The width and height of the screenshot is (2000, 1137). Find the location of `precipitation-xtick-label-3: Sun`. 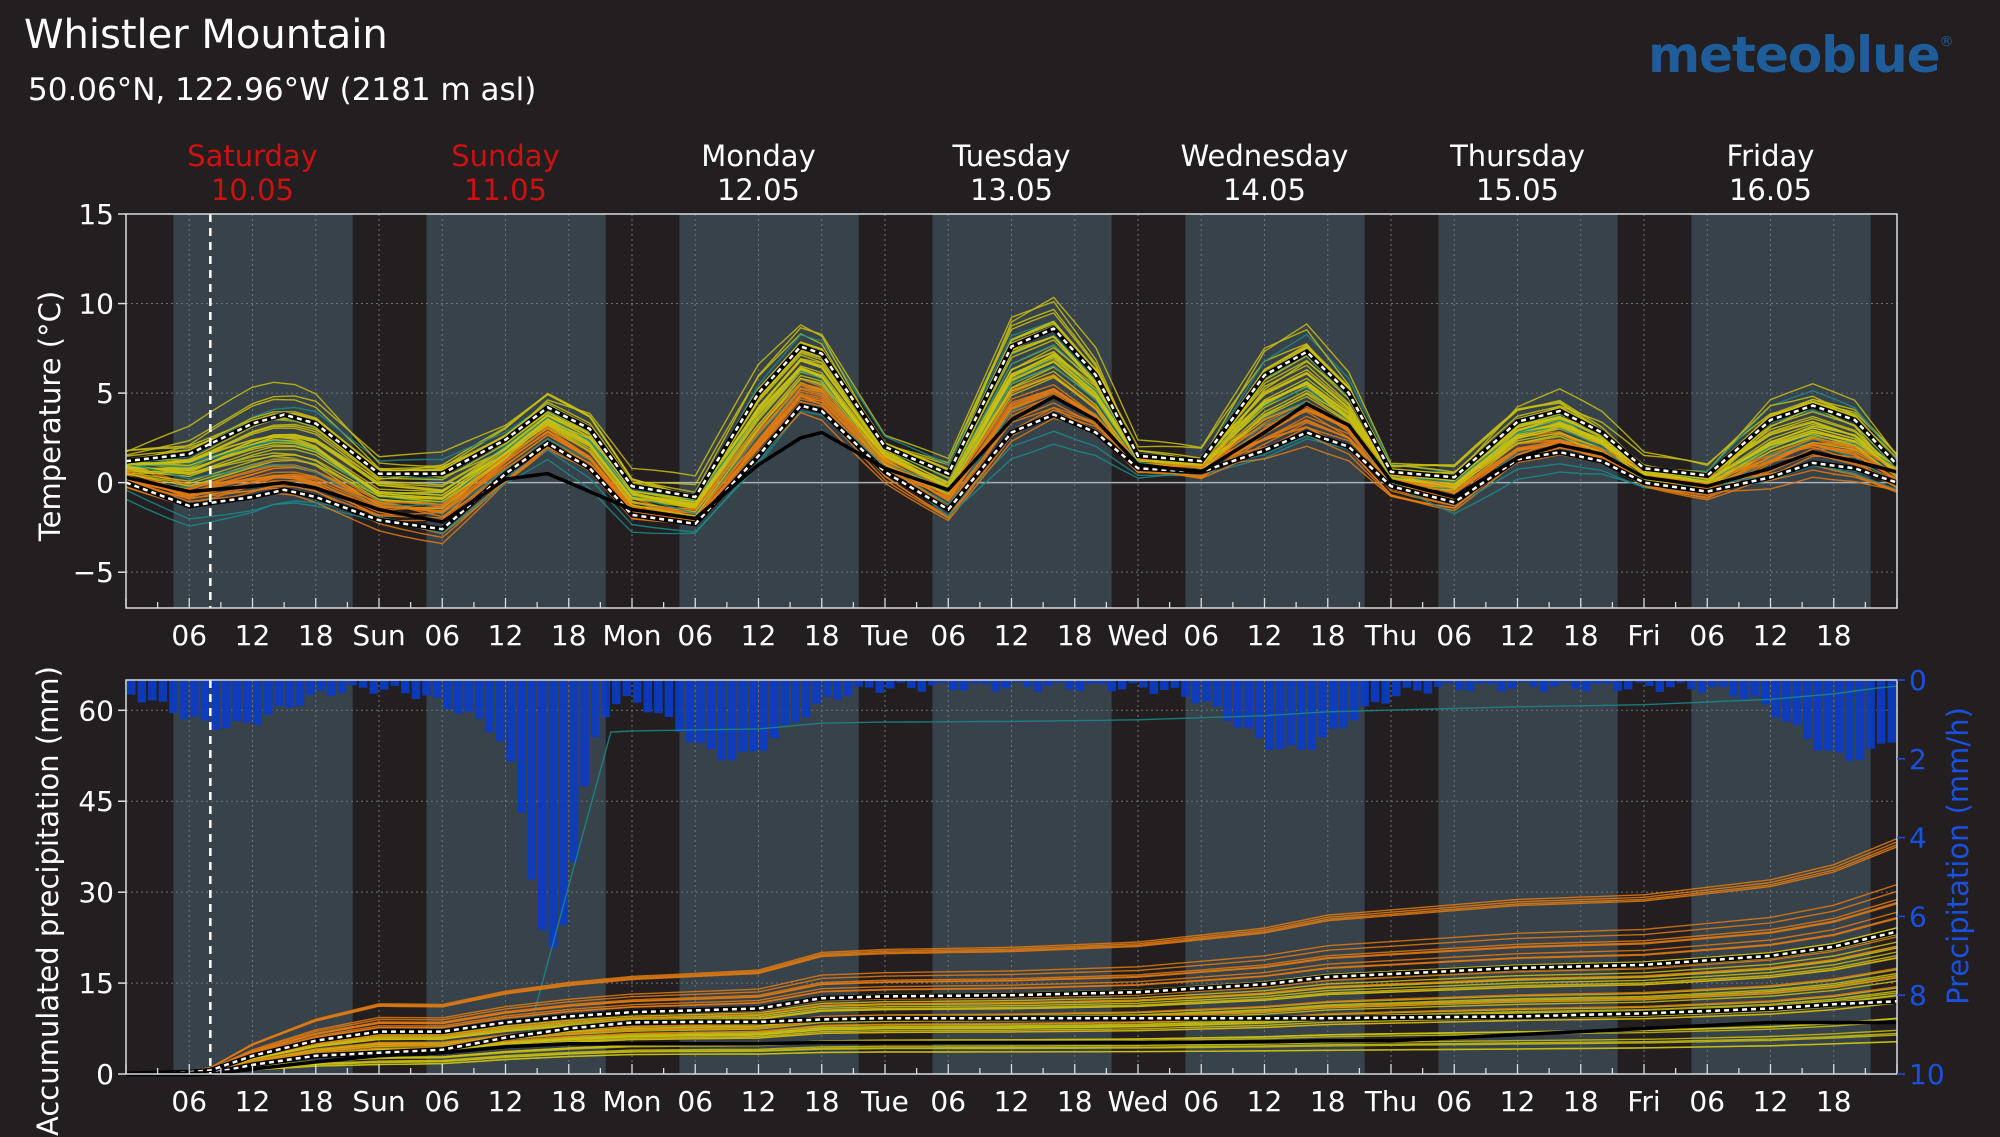

precipitation-xtick-label-3: Sun is located at coordinates (378, 1101).